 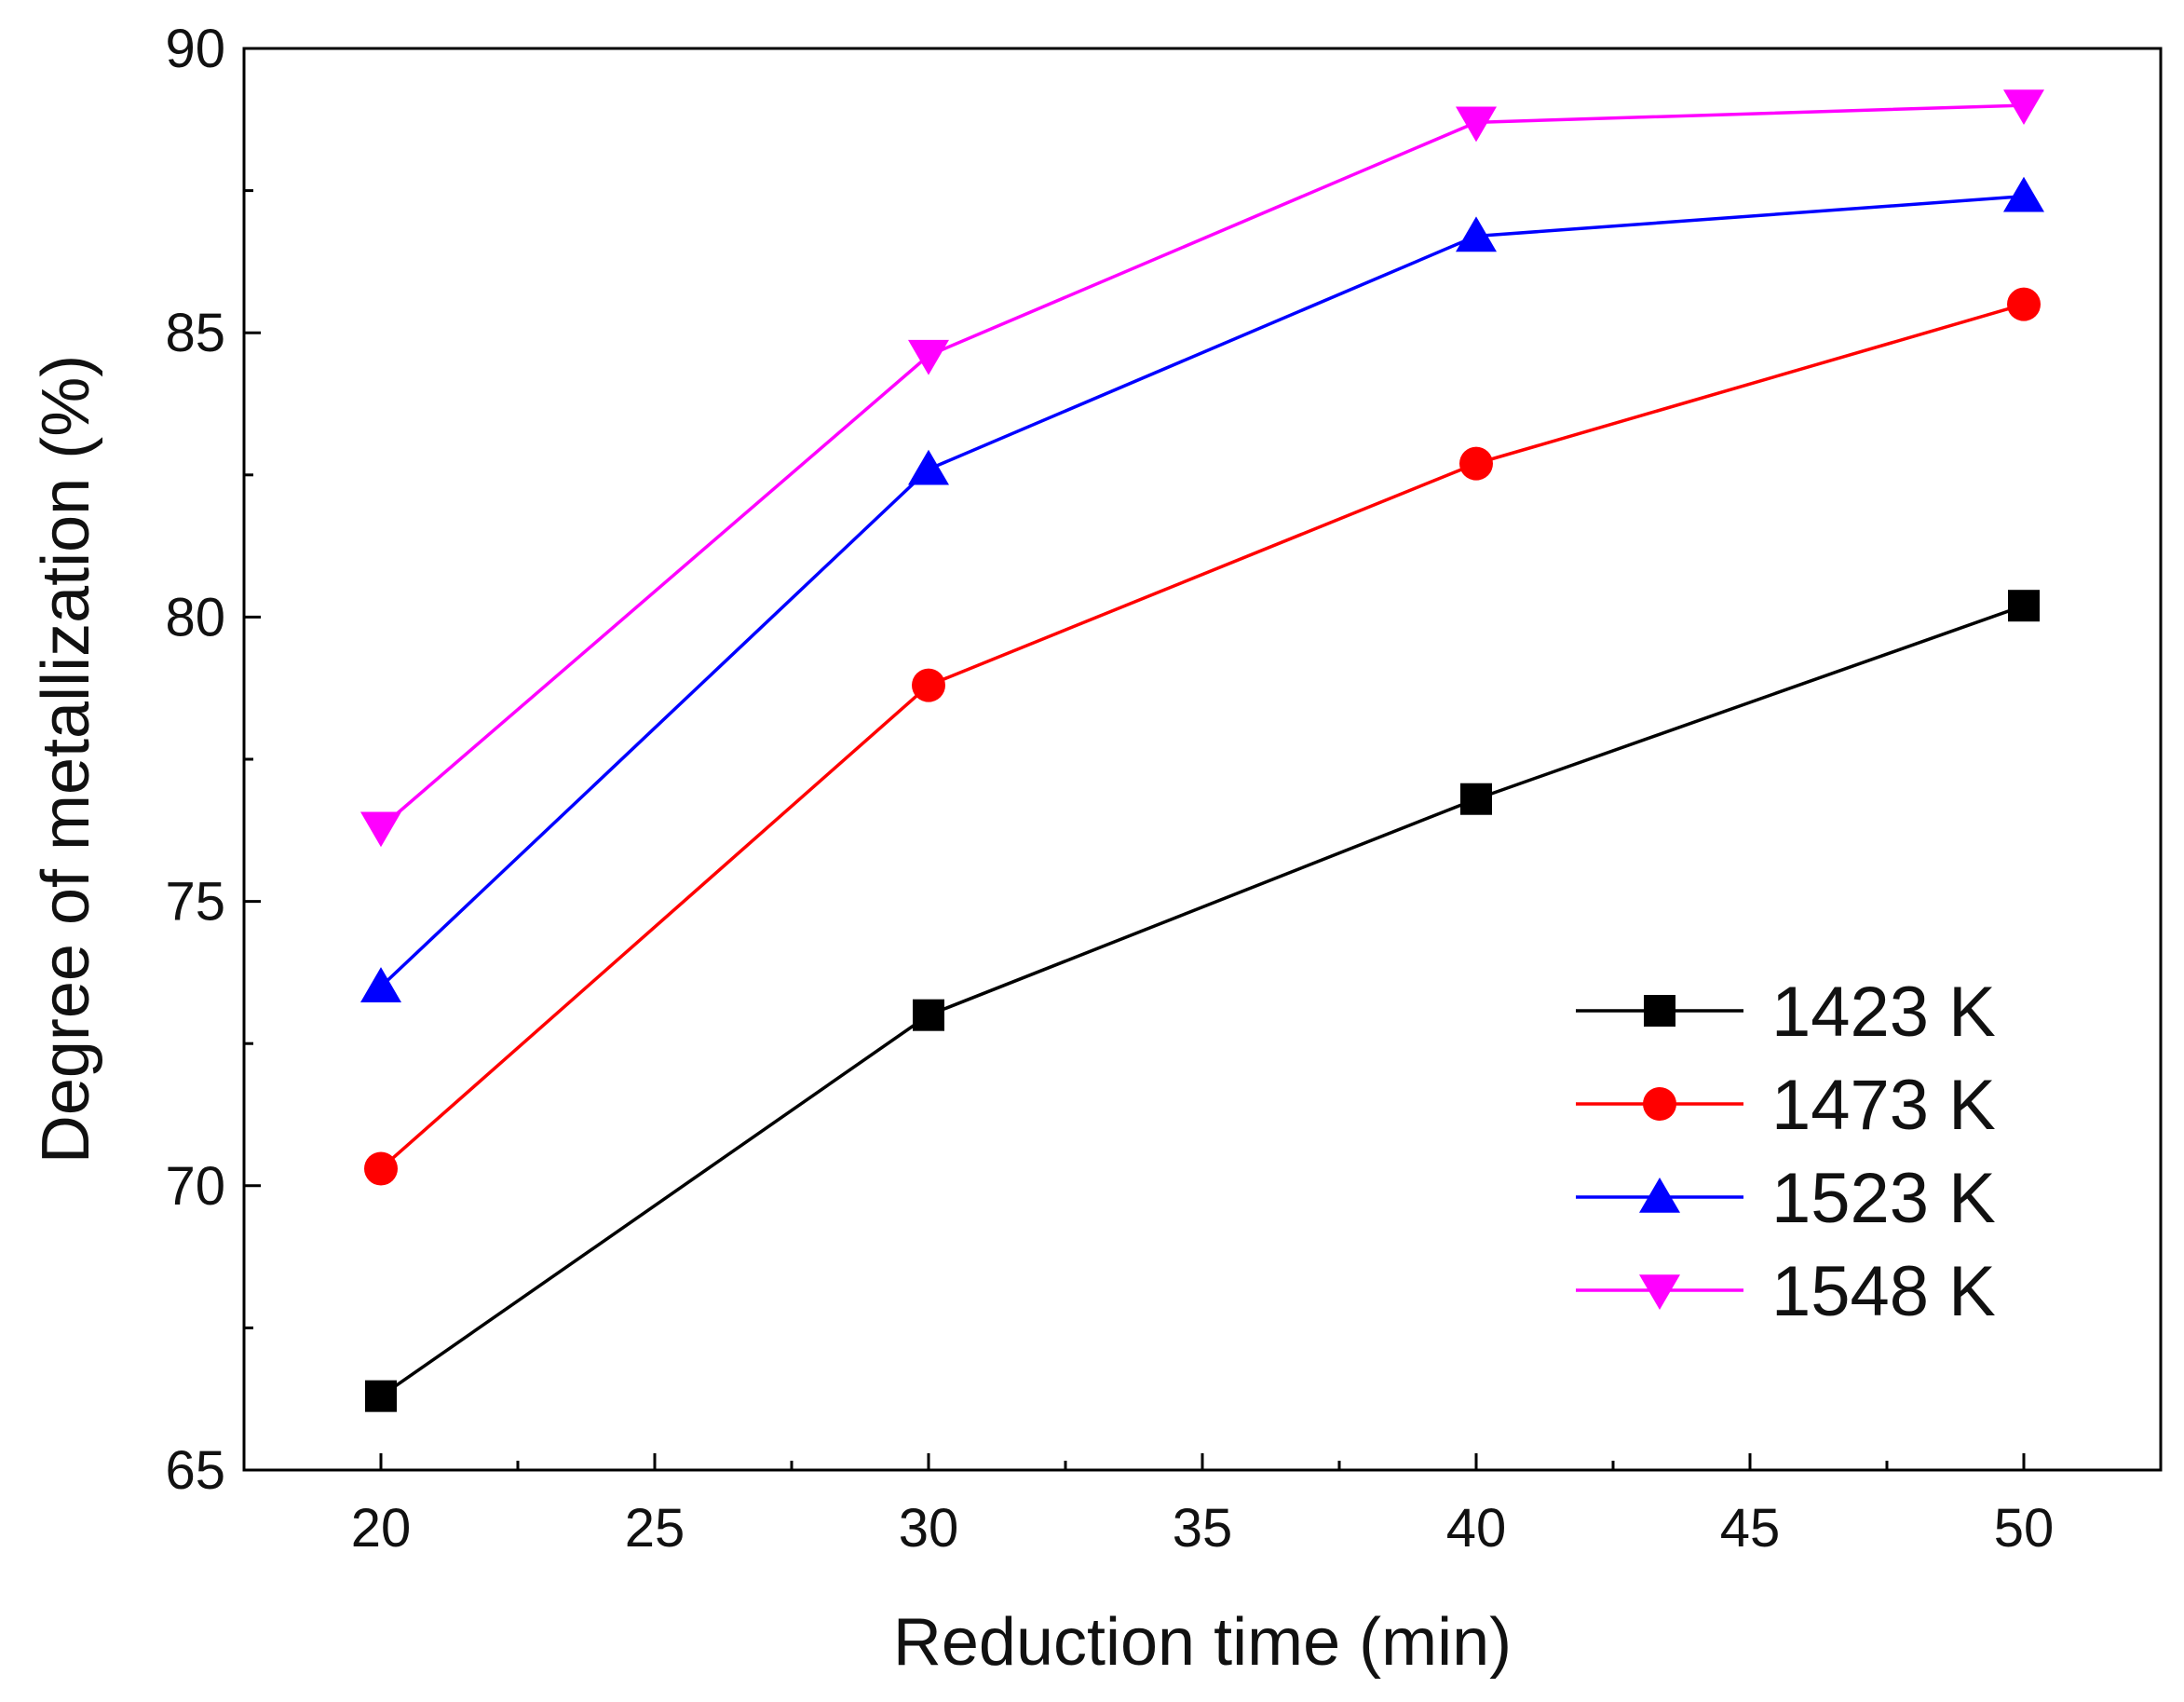 I want to click on legend: 1423 K 1473 K 1523 K 1548 K, so click(x=1786, y=1152).